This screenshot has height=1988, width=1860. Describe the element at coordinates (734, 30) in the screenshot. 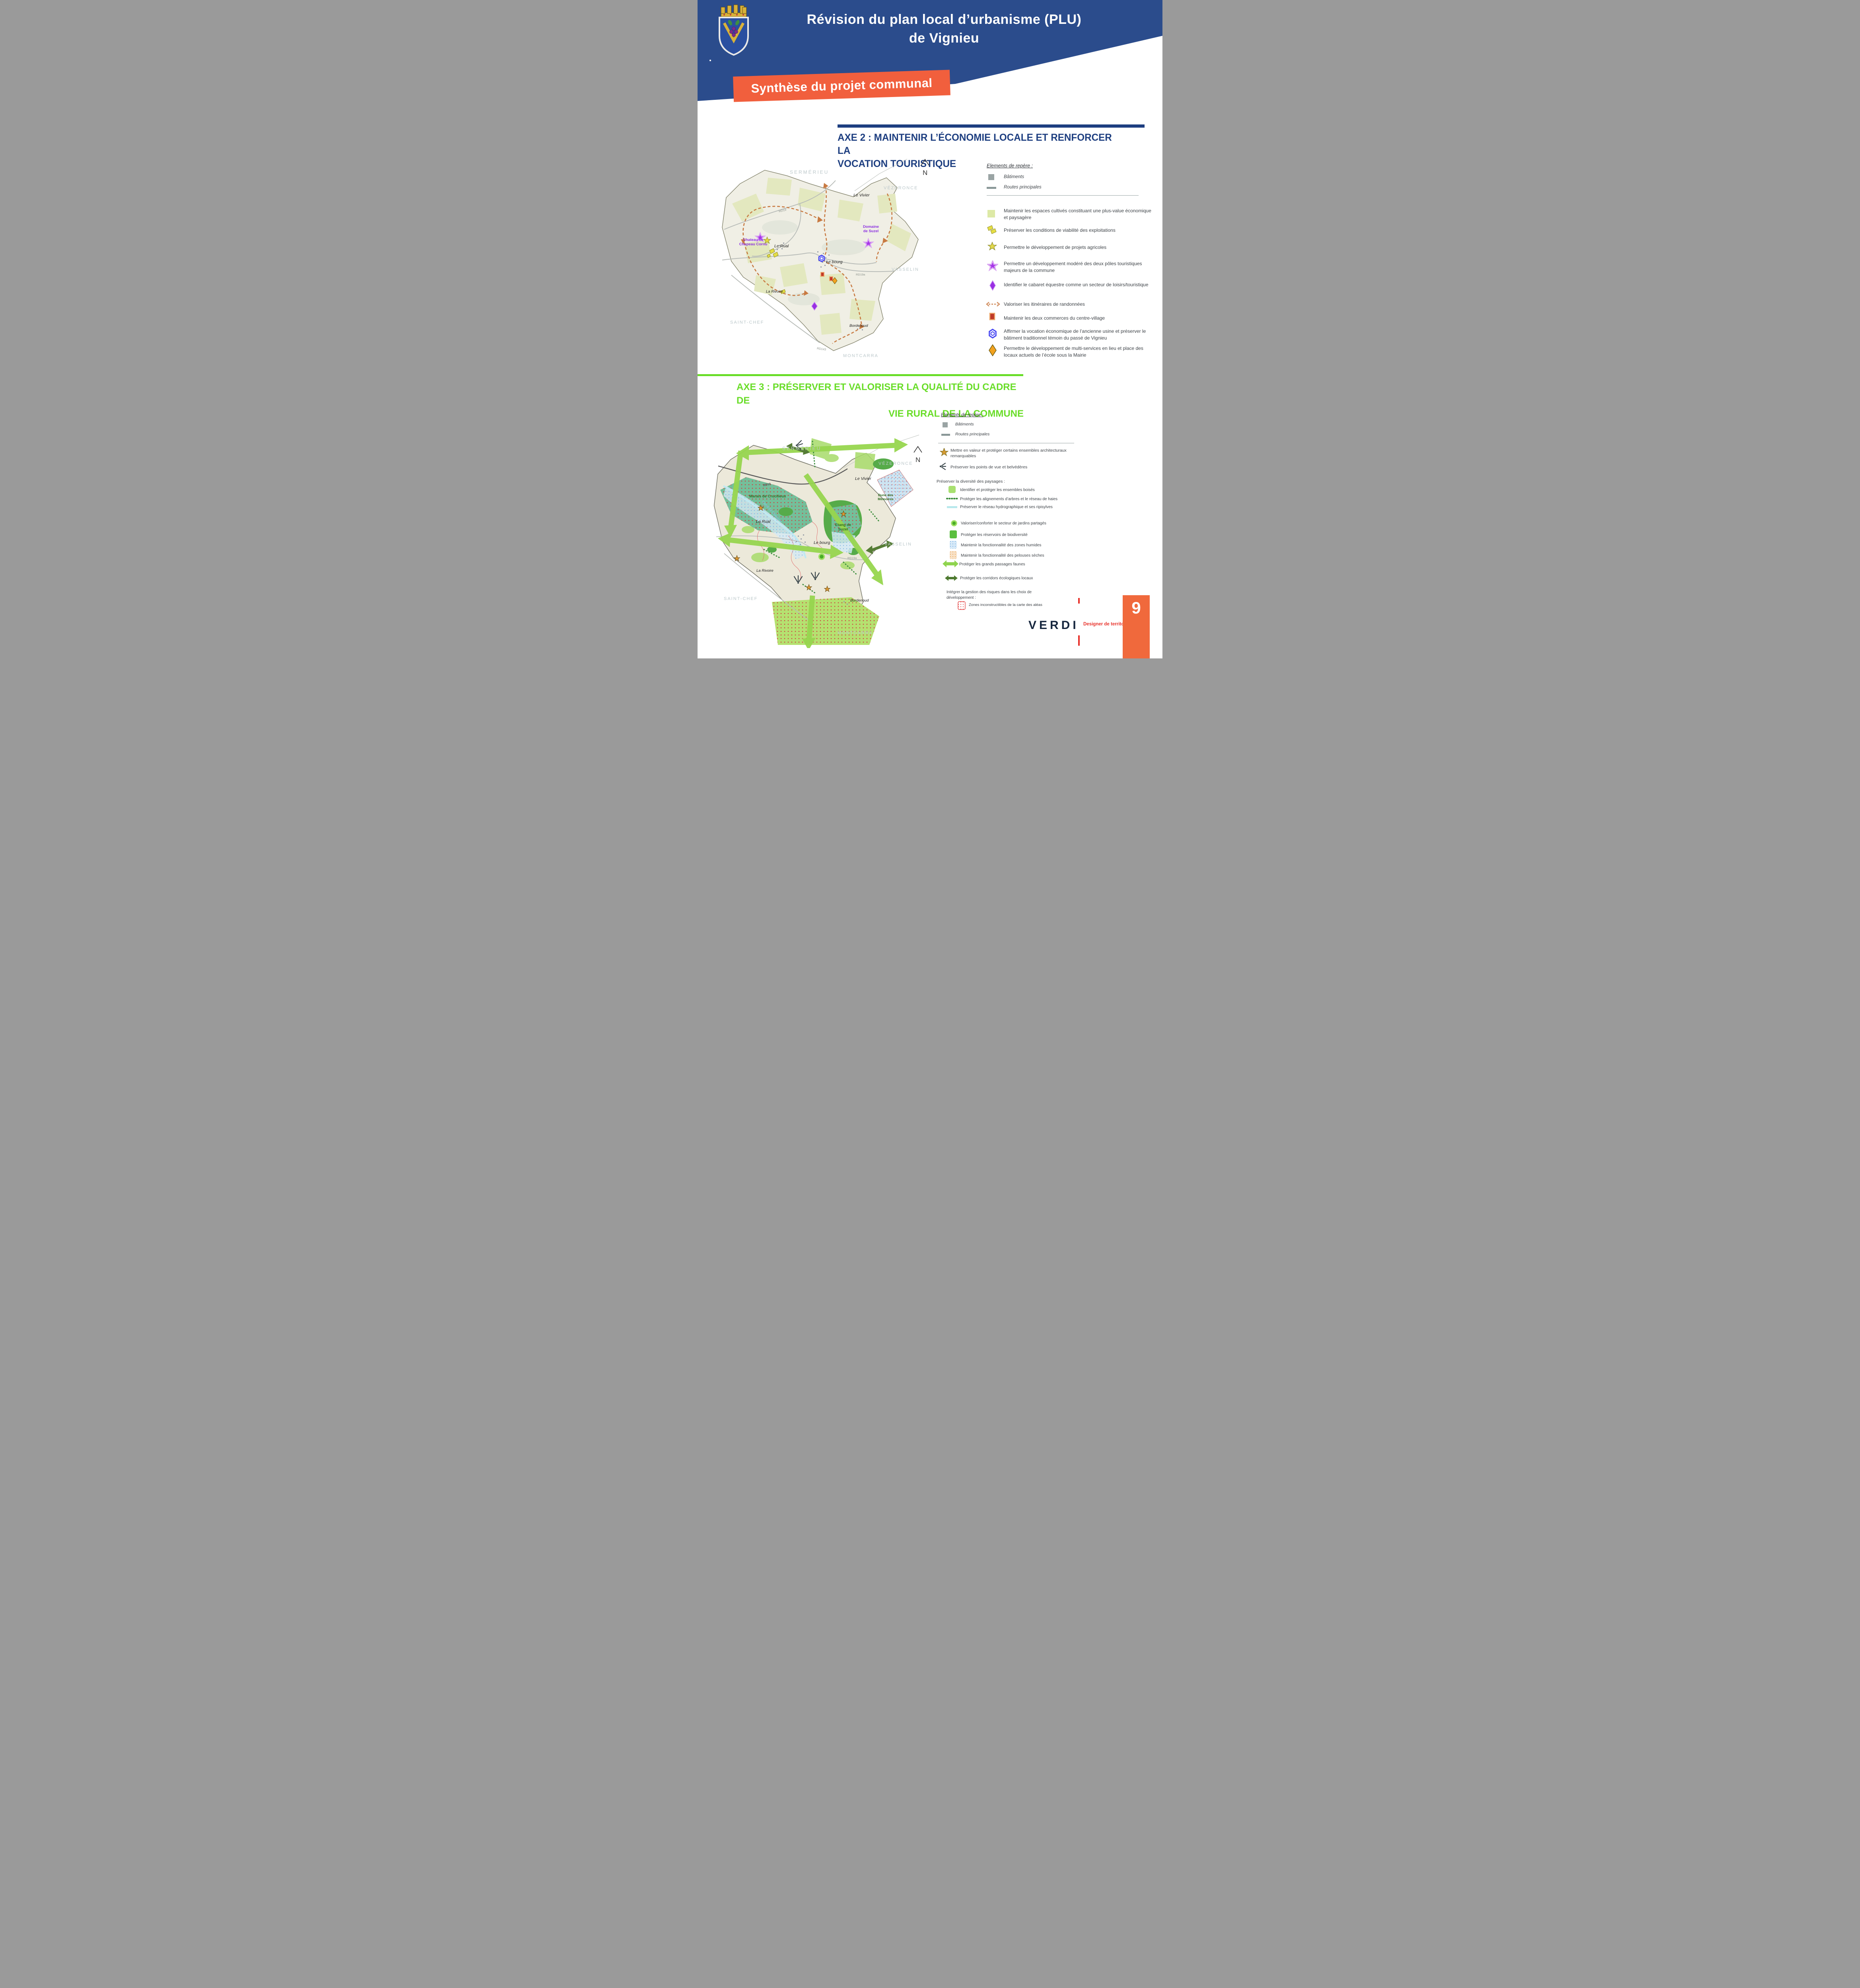

I see `vignieu-coat-of-arms-icon` at that location.